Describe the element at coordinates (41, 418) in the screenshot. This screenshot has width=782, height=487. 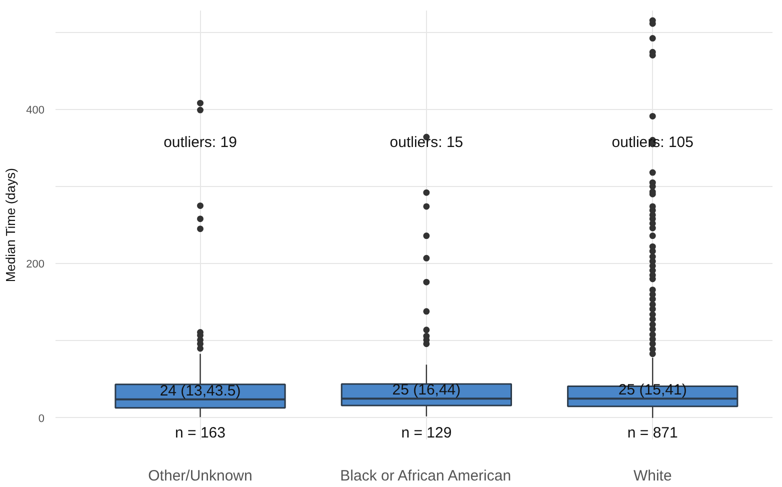
I see `y-tick-label: 0` at that location.